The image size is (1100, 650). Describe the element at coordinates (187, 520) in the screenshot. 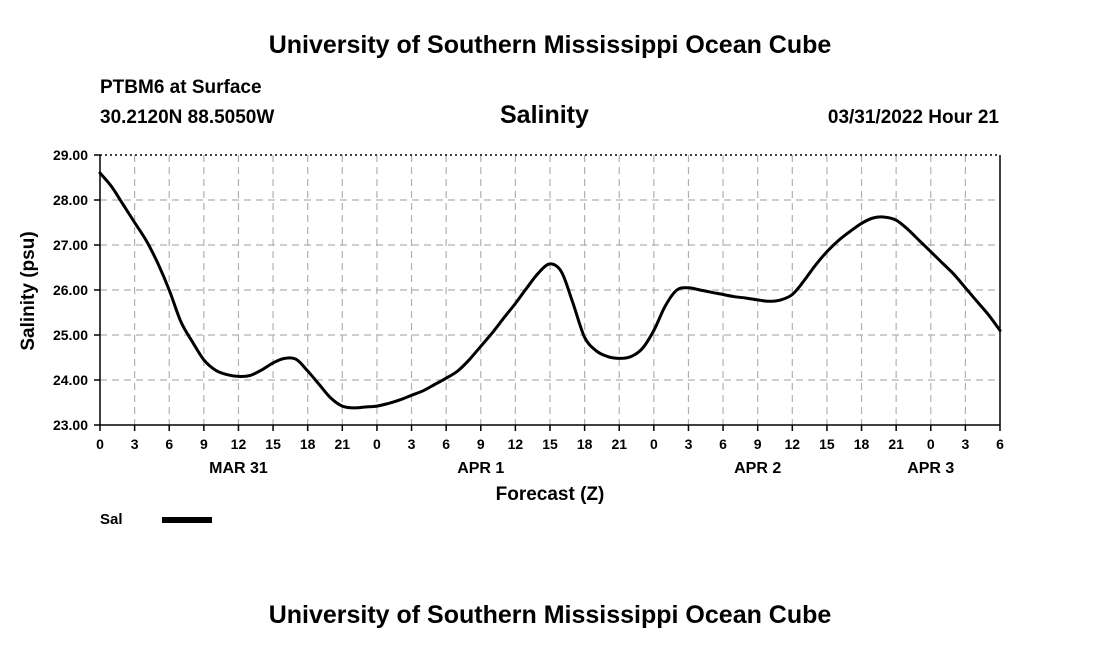

I see `legend-line-swatch` at that location.